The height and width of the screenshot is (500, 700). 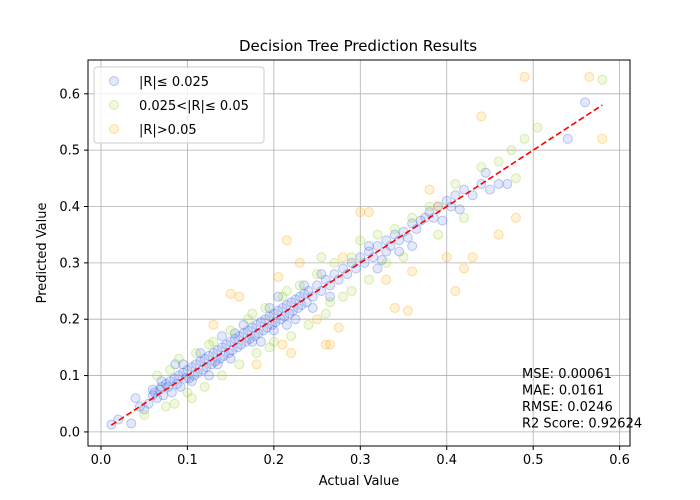 I want to click on y-tick-label: 0.6, so click(x=69, y=94).